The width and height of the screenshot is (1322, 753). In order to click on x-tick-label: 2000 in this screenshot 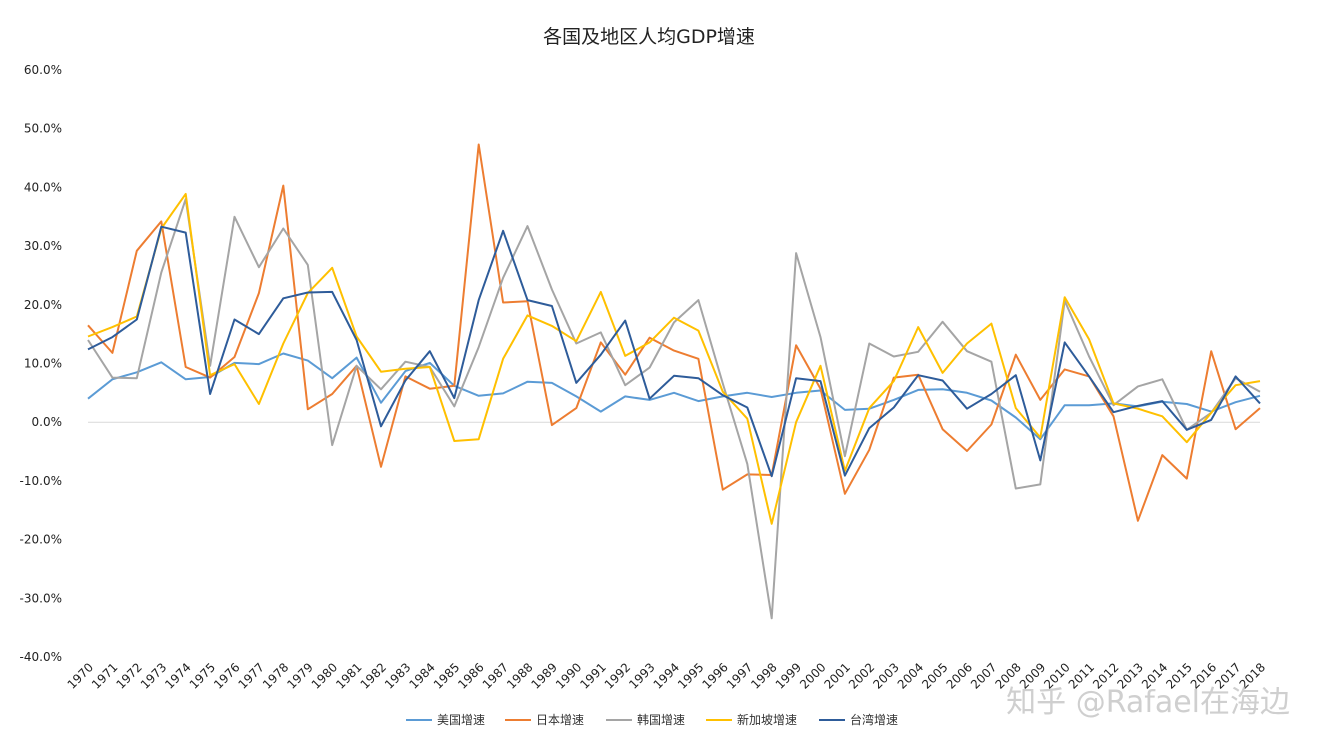, I will do `click(812, 675)`.